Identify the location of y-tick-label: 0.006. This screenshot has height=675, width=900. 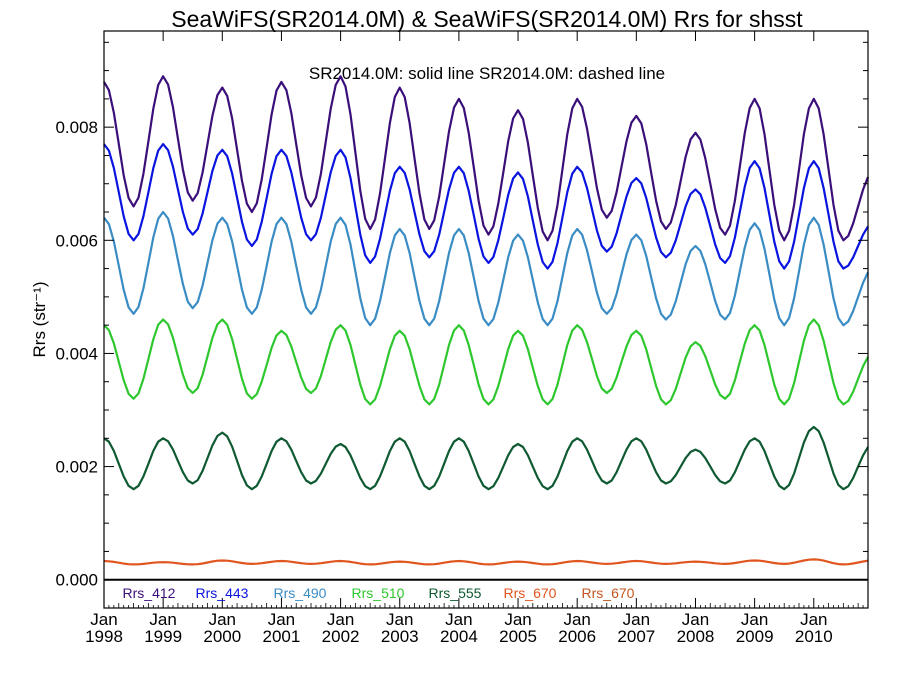
(76, 240).